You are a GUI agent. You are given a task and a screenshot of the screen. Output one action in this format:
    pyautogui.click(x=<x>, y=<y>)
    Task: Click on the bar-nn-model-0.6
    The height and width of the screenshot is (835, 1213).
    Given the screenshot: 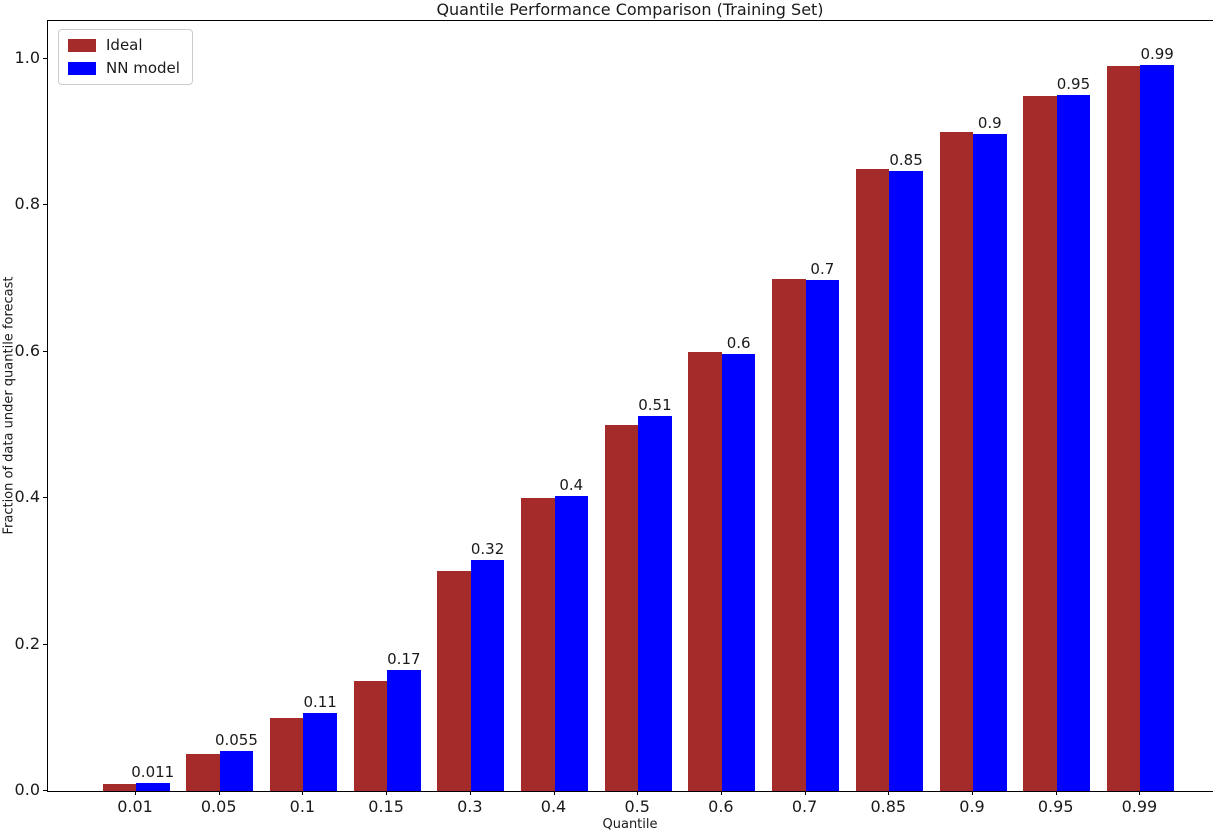 What is the action you would take?
    pyautogui.click(x=738, y=572)
    